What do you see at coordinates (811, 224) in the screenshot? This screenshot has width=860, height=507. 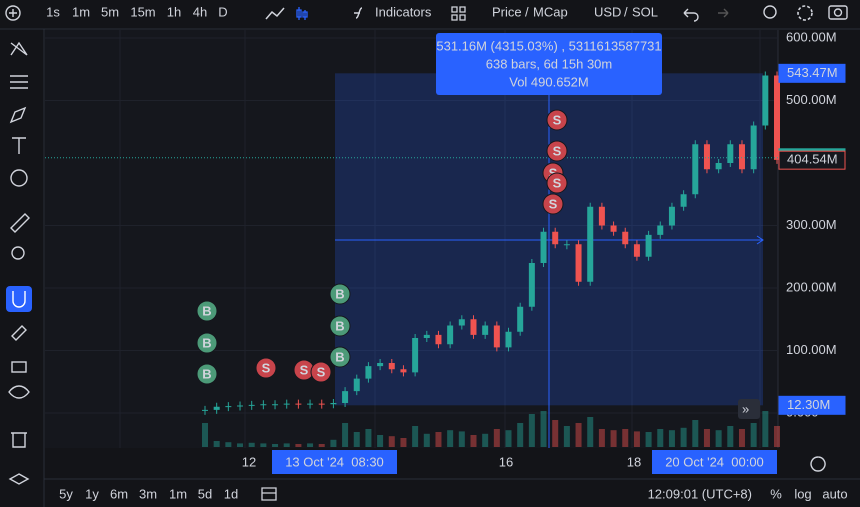 I see `y-tick-label: 300.00M` at bounding box center [811, 224].